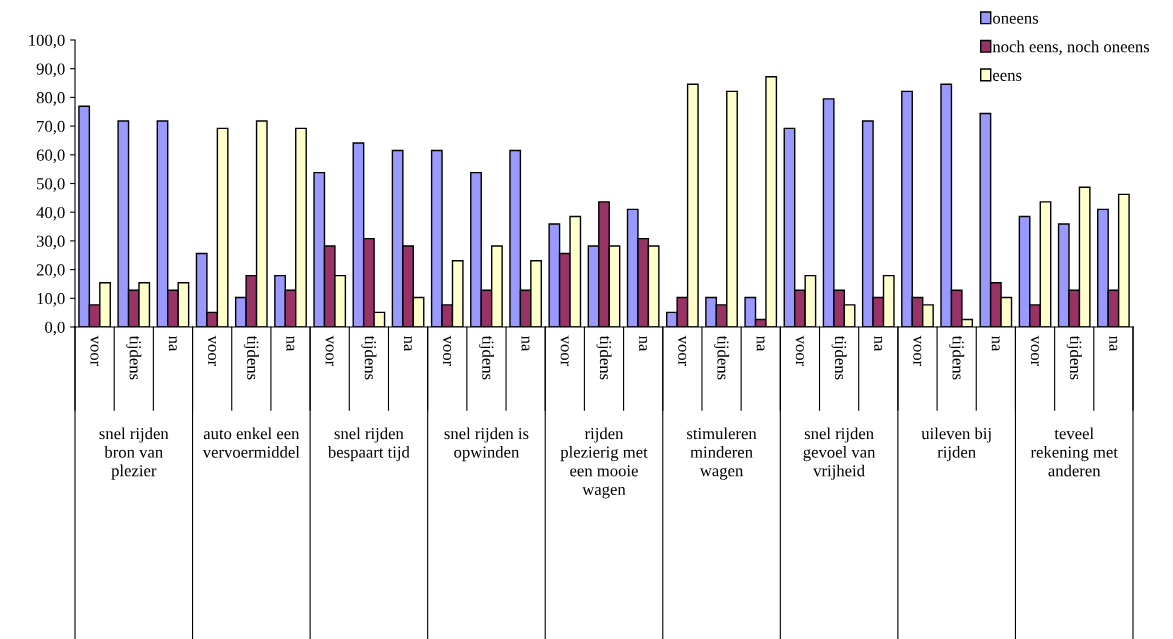  I want to click on y-tick-label: 0,0, so click(55, 328).